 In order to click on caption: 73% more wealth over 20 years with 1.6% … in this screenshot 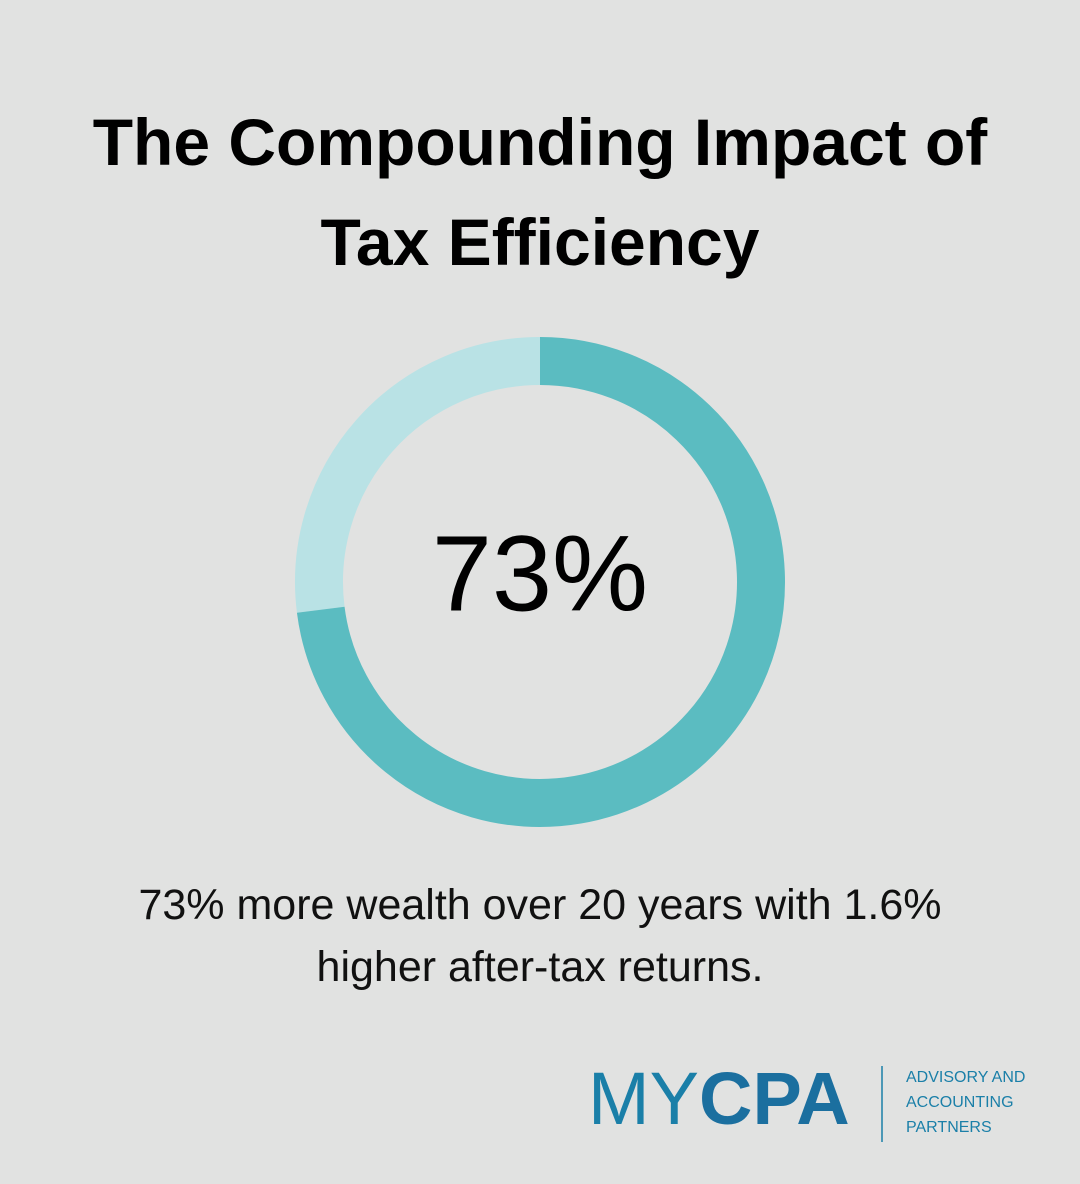, I will do `click(540, 936)`.